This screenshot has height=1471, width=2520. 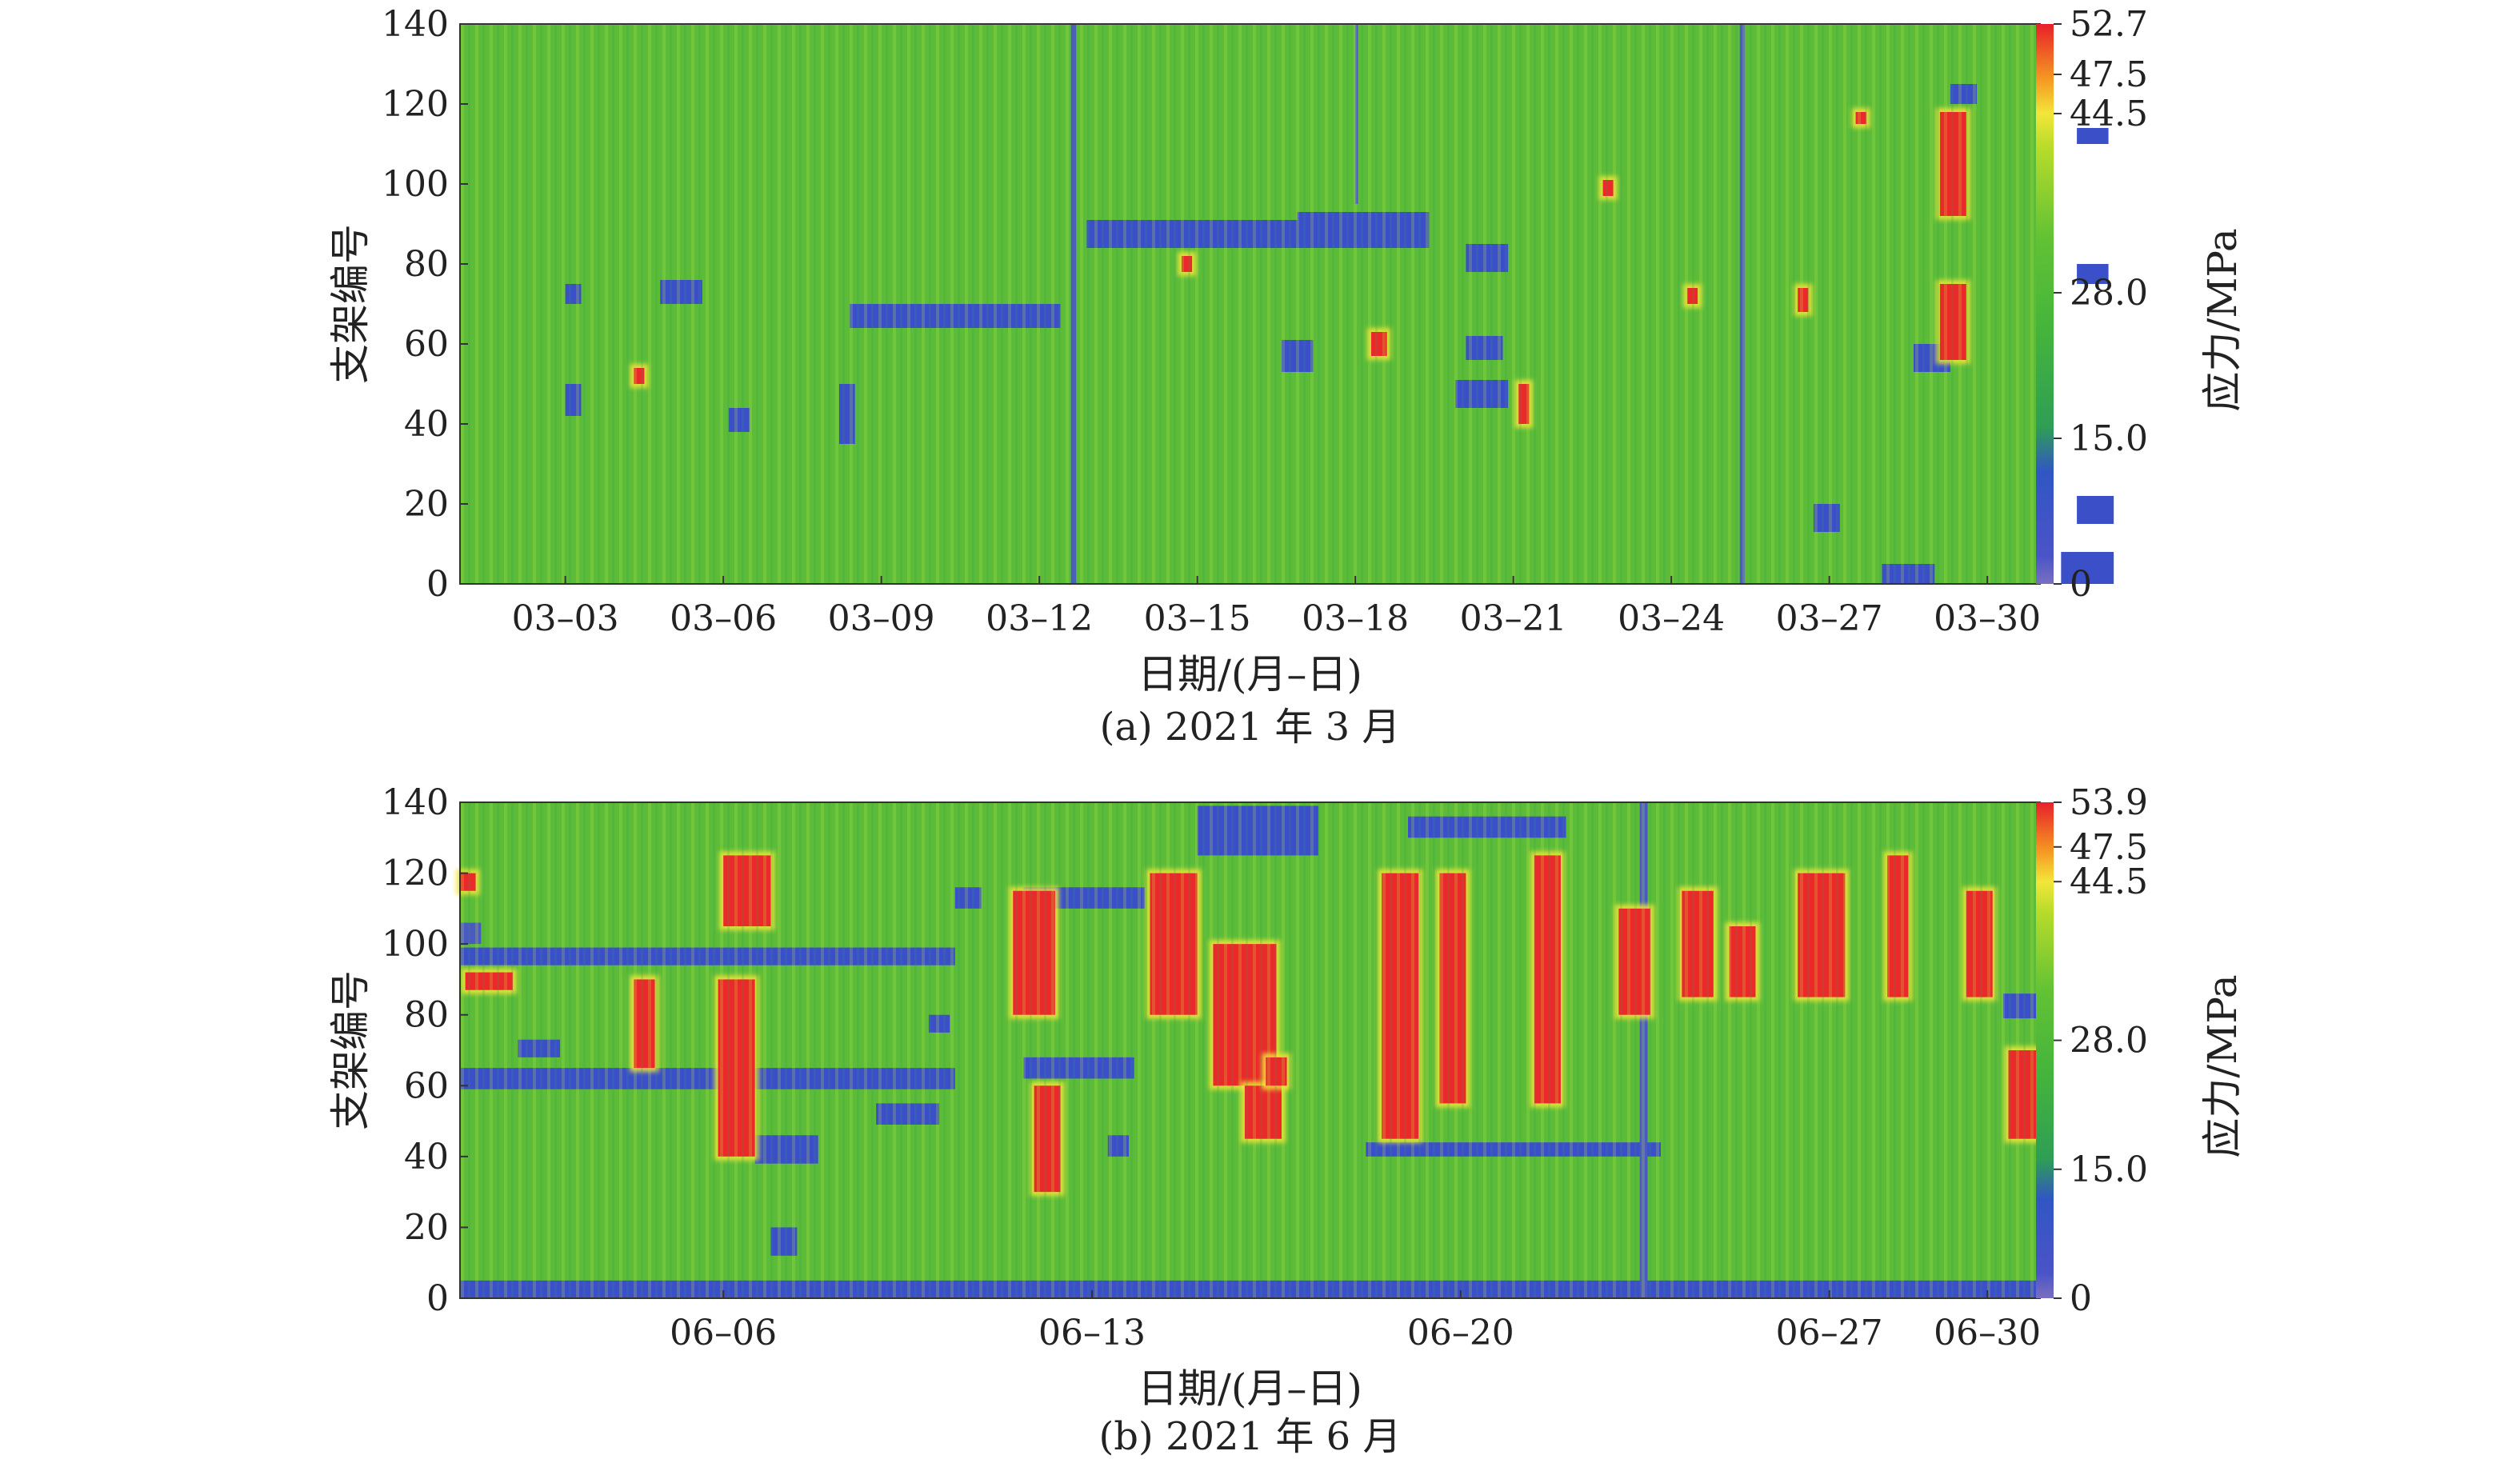 I want to click on panel-caption: (b) 2021 年 6 月, so click(x=1250, y=1436).